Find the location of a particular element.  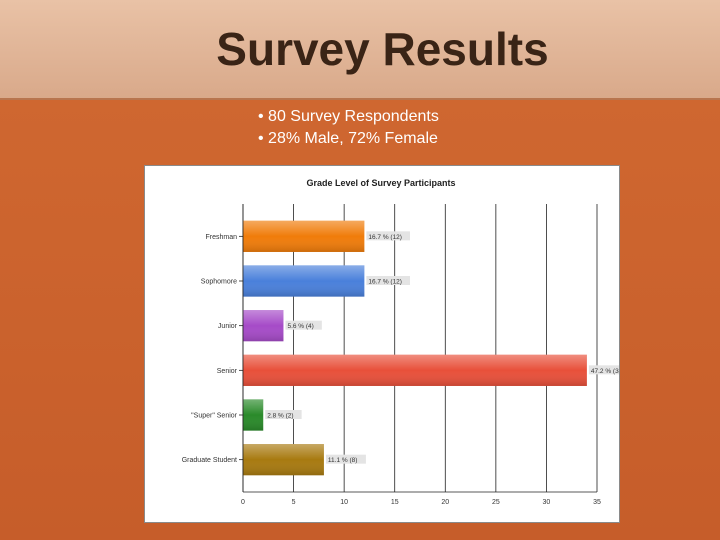

category-label: Sophomore is located at coordinates (219, 282).